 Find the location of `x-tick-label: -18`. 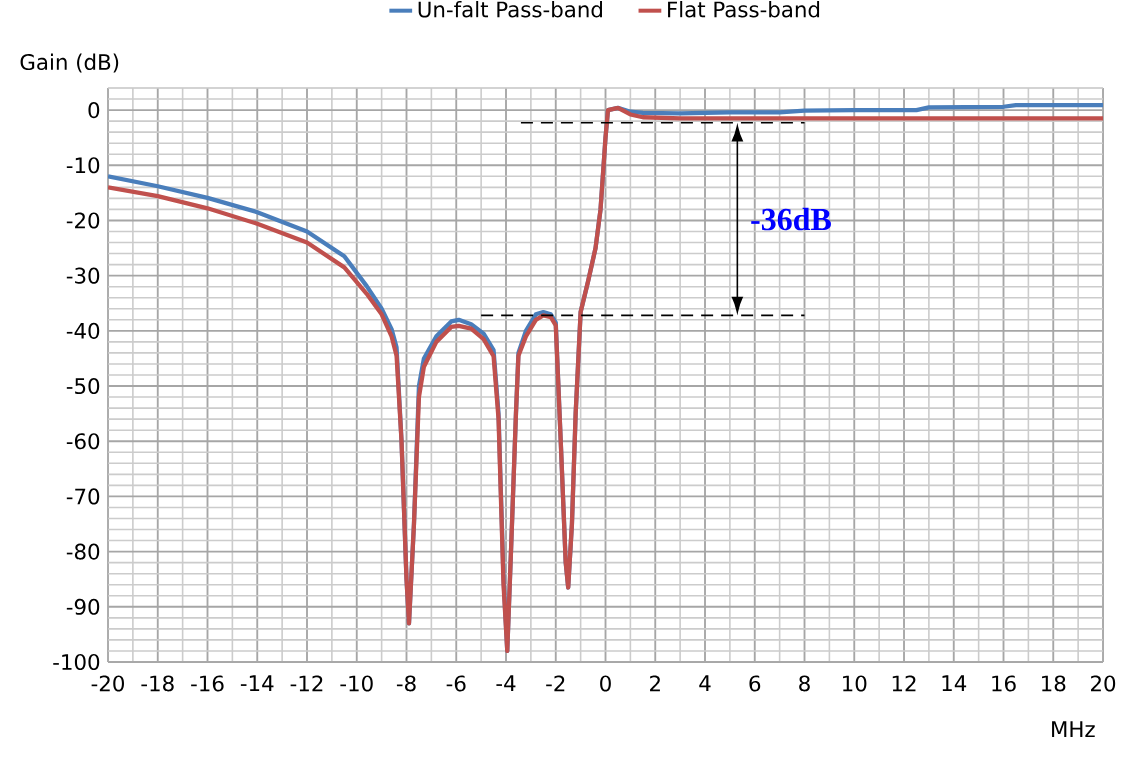

x-tick-label: -18 is located at coordinates (157, 683).